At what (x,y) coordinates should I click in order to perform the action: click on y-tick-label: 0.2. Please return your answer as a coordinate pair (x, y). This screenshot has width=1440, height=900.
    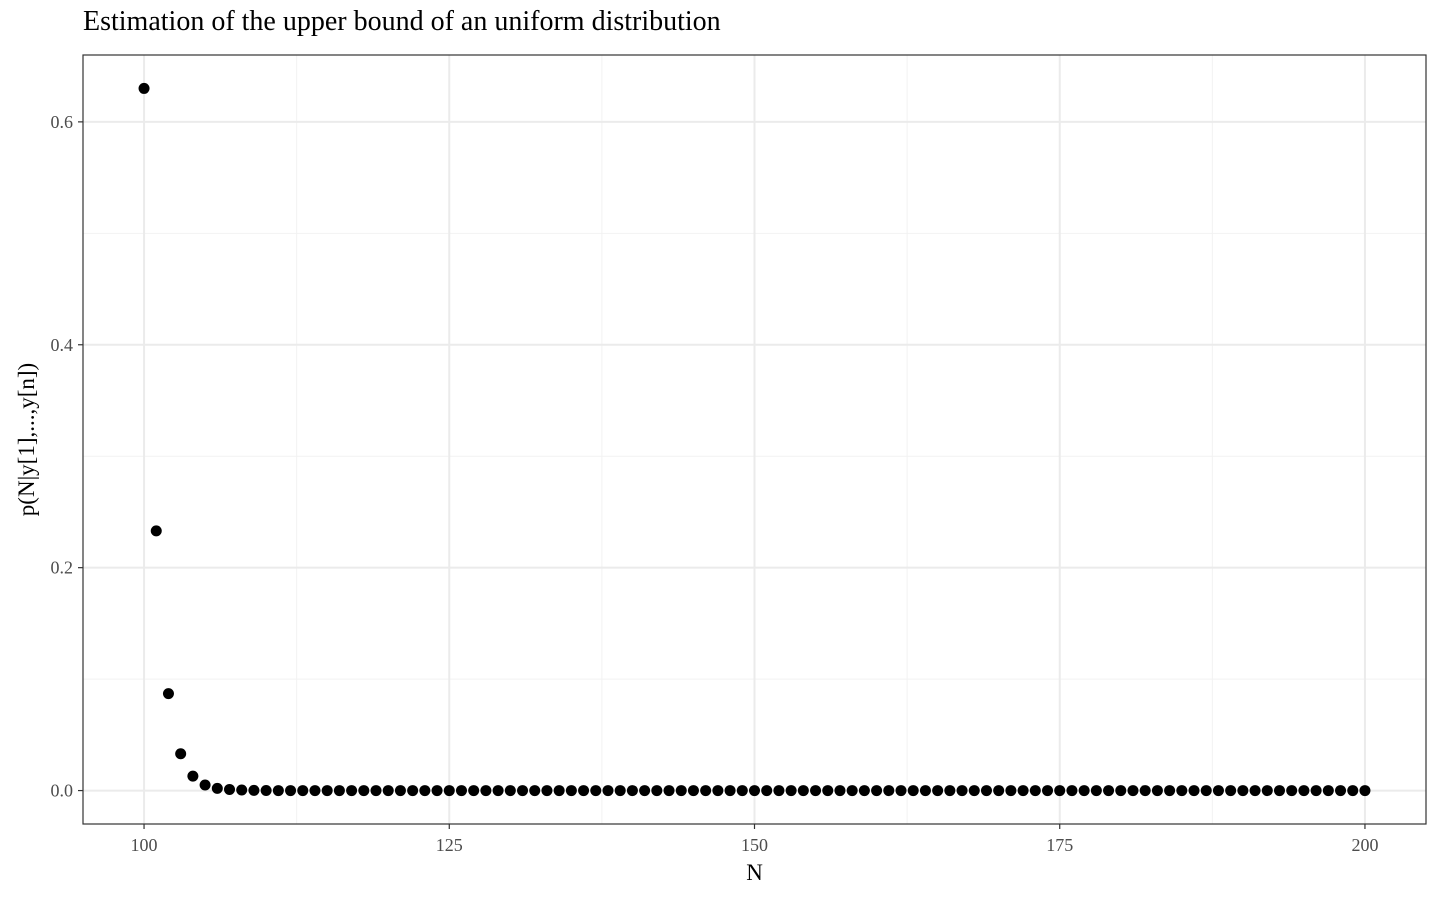
    Looking at the image, I should click on (62, 568).